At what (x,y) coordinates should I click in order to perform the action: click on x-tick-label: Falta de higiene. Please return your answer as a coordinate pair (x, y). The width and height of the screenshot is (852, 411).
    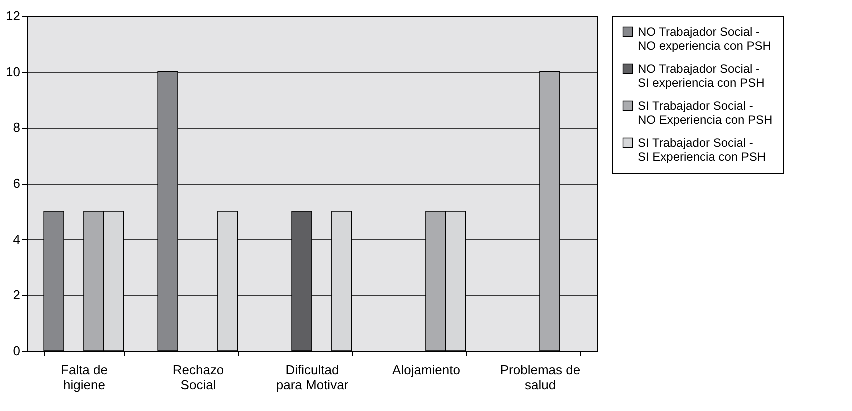
    Looking at the image, I should click on (84, 377).